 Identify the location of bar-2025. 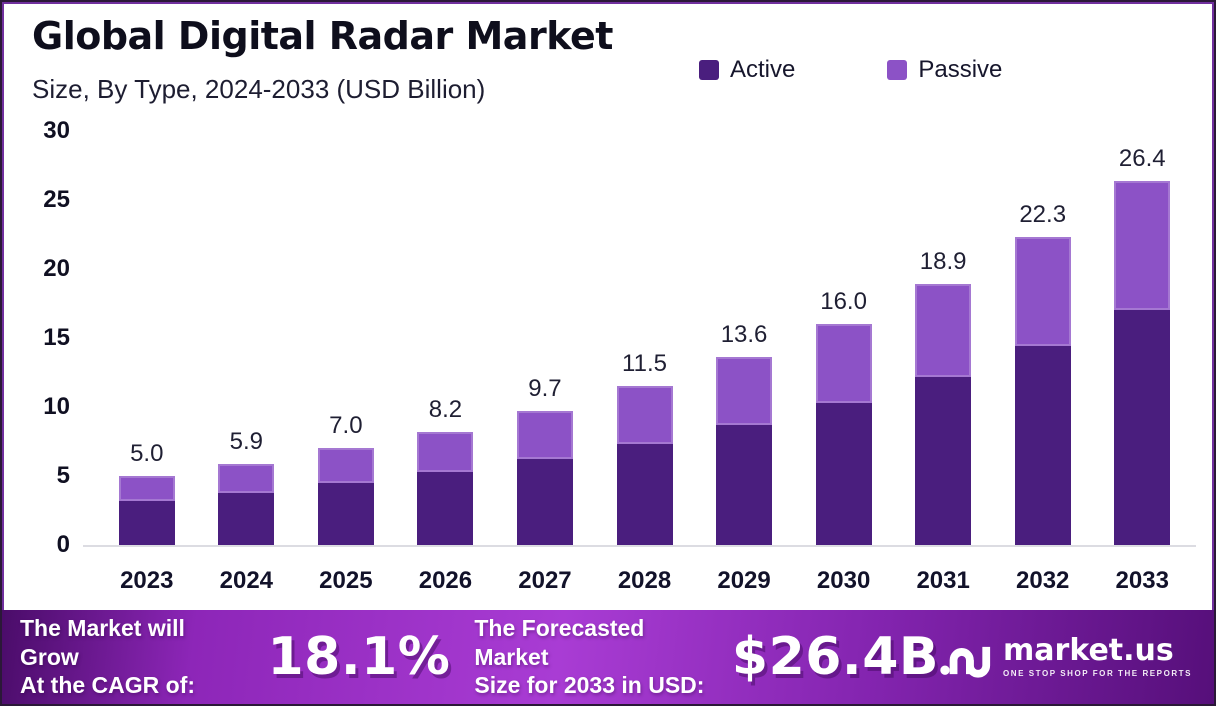
(345, 496).